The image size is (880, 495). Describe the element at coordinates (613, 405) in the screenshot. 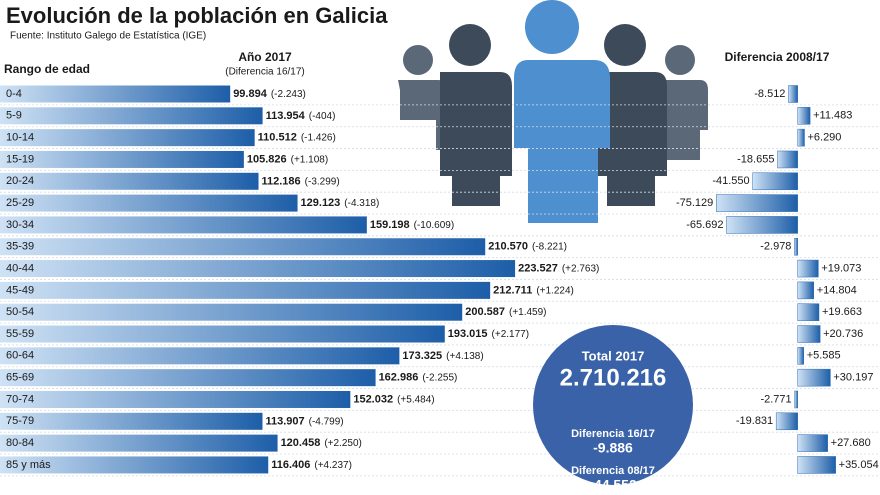

I see `totals-circle` at that location.